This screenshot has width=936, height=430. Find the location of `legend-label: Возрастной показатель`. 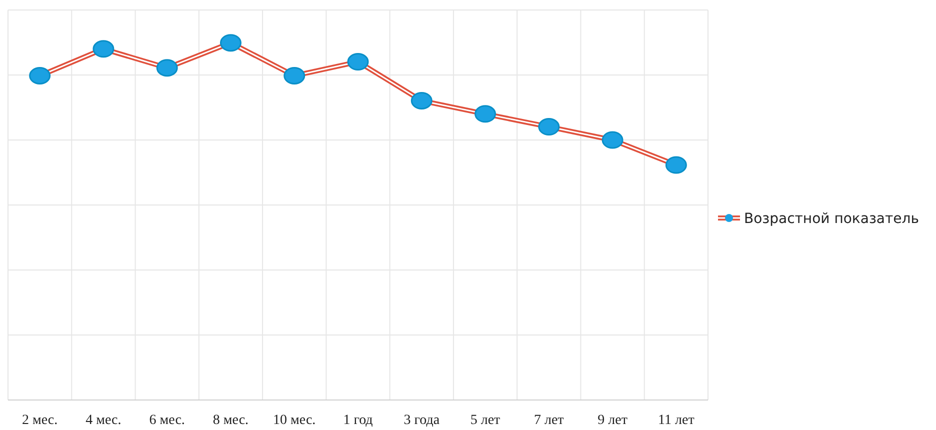

legend-label: Возрастной показатель is located at coordinates (831, 219).